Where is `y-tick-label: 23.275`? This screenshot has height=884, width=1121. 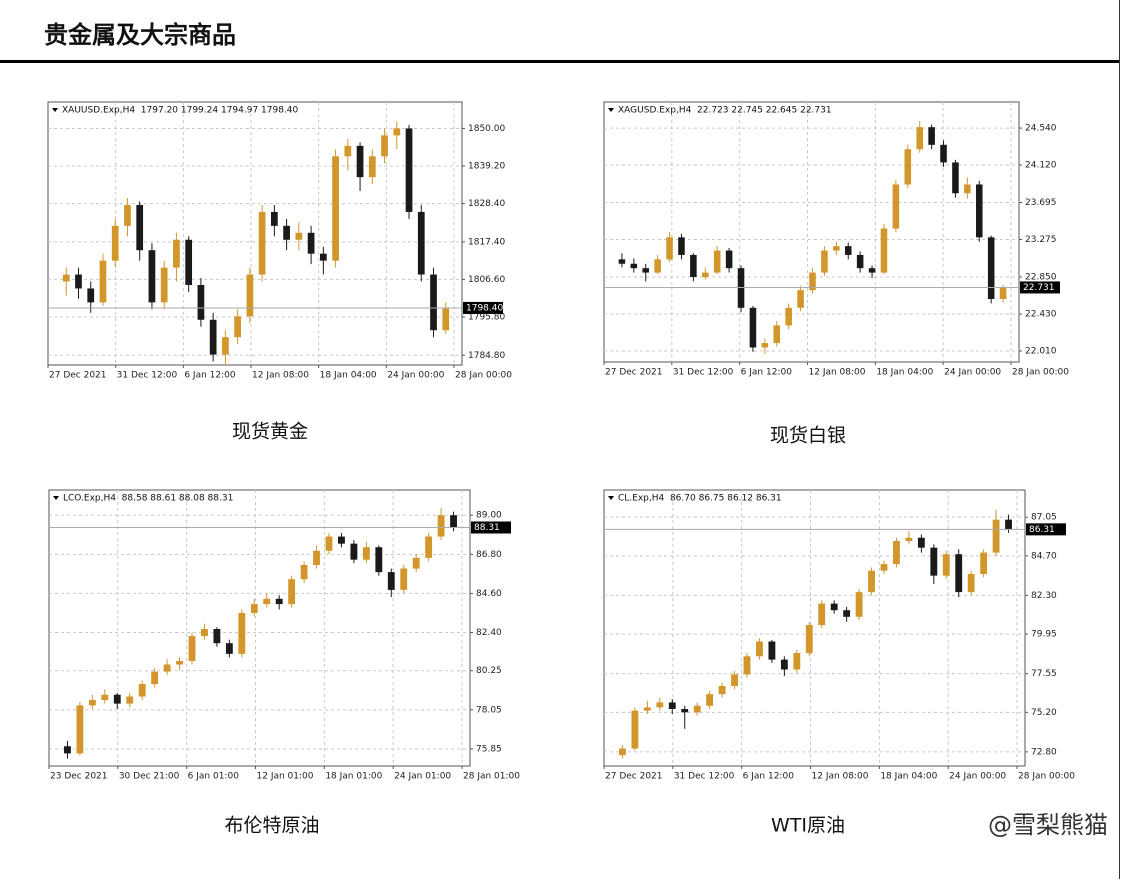
y-tick-label: 23.275 is located at coordinates (1041, 240).